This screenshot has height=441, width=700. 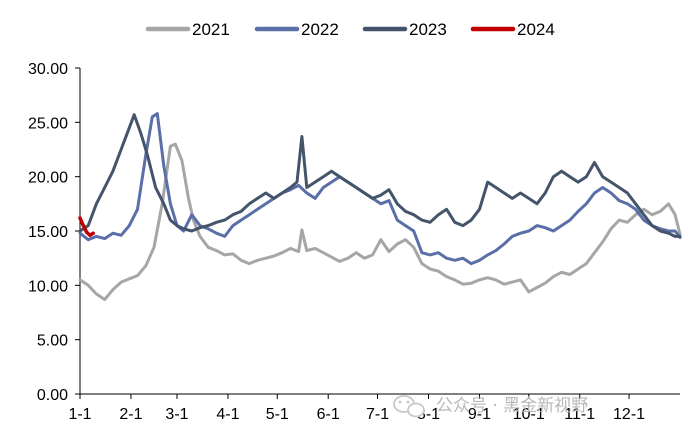 I want to click on legend-label-2023: 2023, so click(x=428, y=29).